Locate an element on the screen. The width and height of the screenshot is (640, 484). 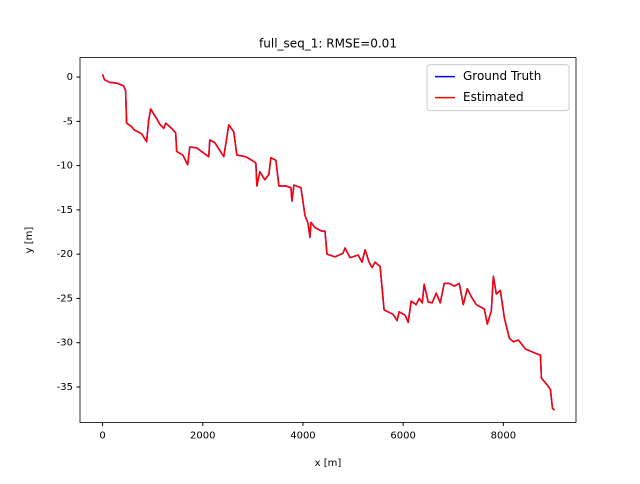
chart-title: full_seq_1: RMSE=0.01 is located at coordinates (328, 44).